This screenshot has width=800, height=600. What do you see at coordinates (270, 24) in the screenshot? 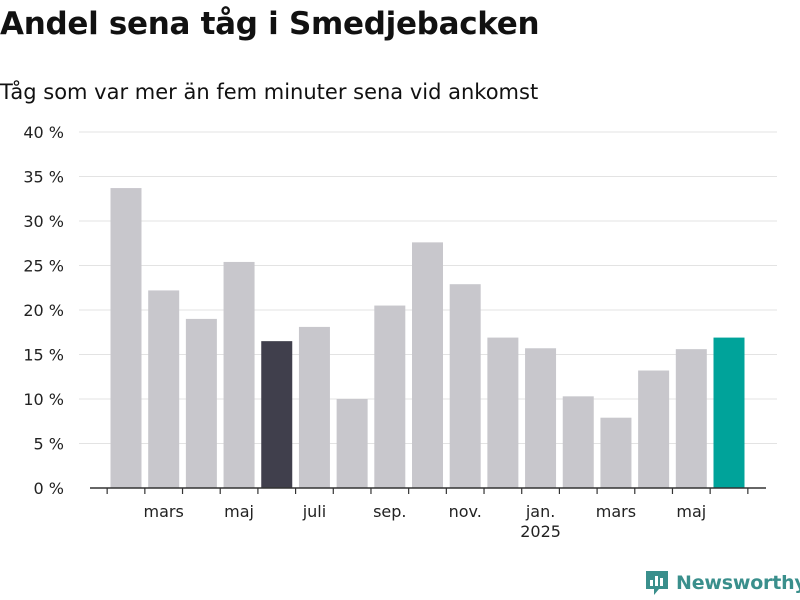
I see `chart-title: Andel sena tåg i Smedjebacken` at bounding box center [270, 24].